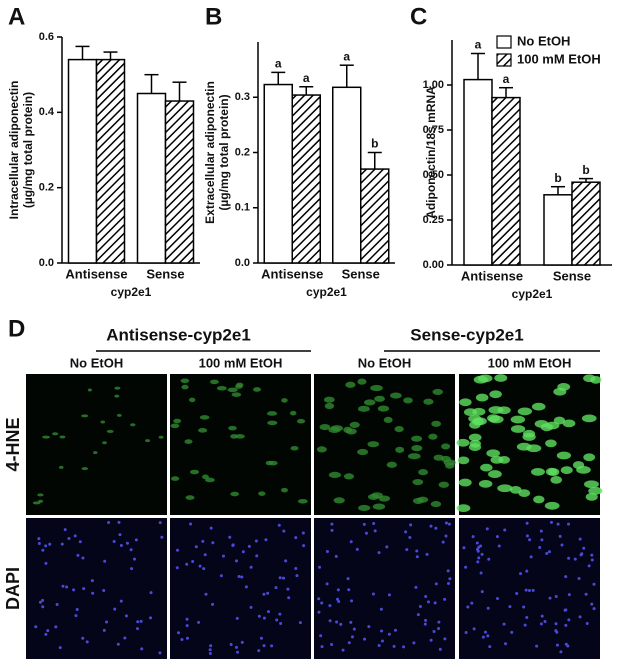 The image size is (624, 669). What do you see at coordinates (492, 275) in the screenshot?
I see `x-tick-label: Antisense` at bounding box center [492, 275].